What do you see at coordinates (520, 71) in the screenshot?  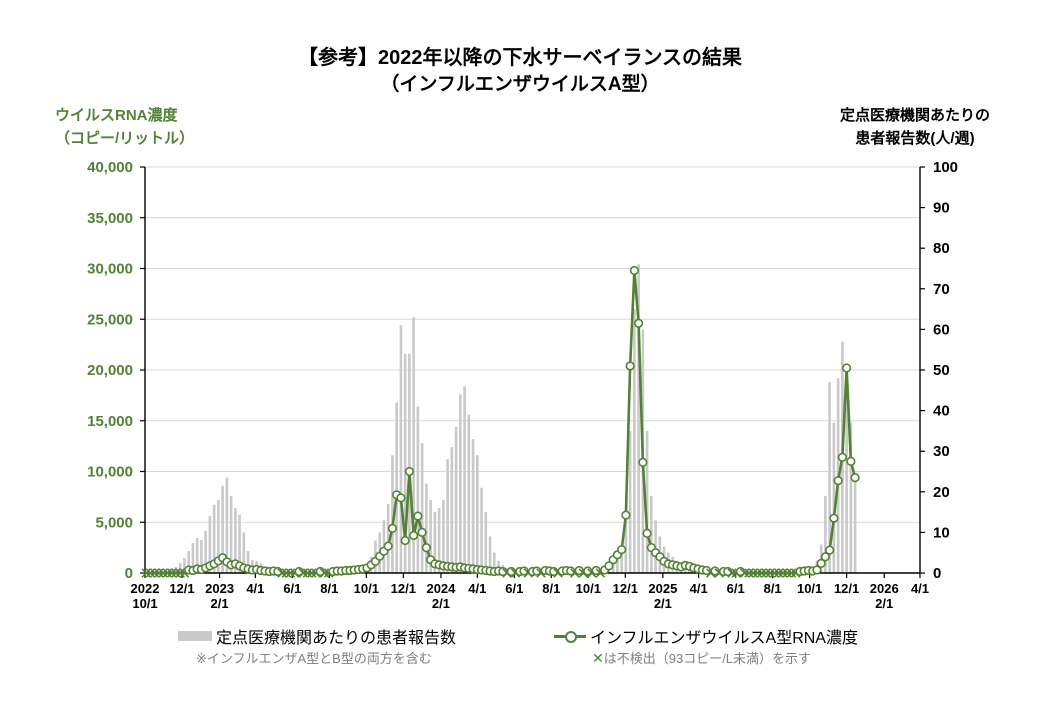 I see `chart-title: 【参考】2022年以降の下水サーベイランスの結果 （インフルエンザウイルスA型）` at bounding box center [520, 71].